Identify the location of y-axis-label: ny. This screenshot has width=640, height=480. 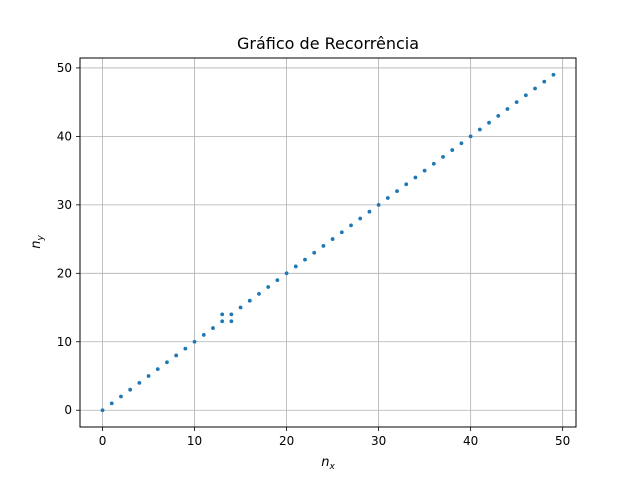
(37, 242).